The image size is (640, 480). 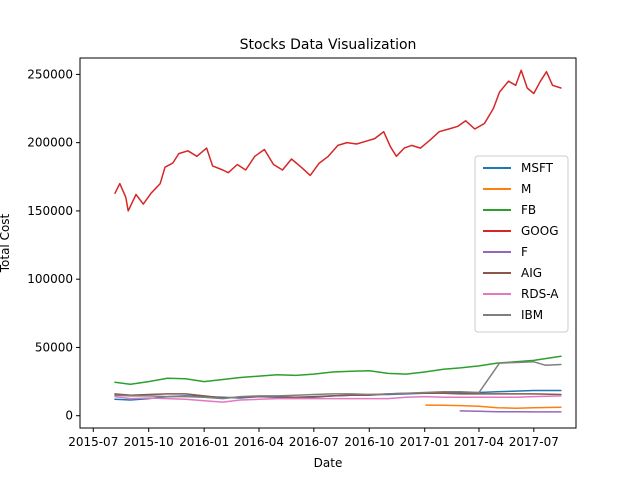 I want to click on x-tick-label: 2016-07, so click(x=314, y=442).